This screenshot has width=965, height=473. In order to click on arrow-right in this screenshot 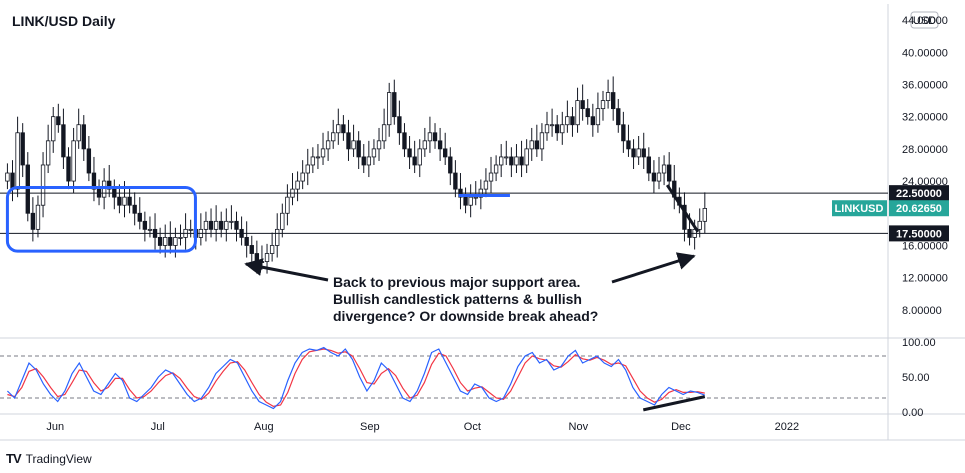, I will do `click(653, 268)`.